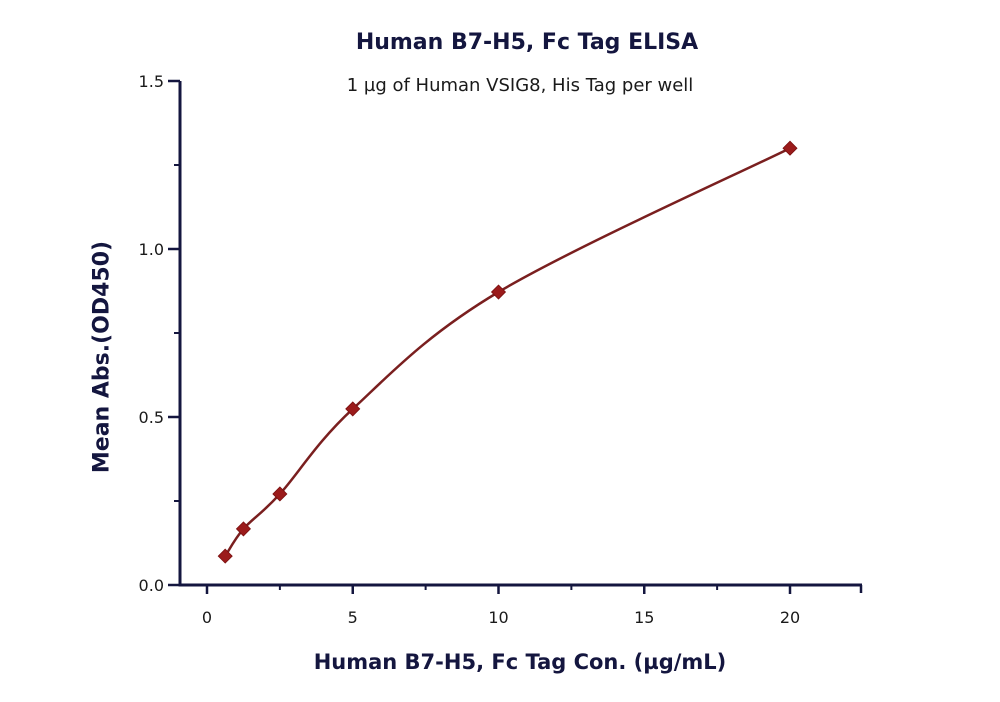 This screenshot has height=702, width=1000. What do you see at coordinates (151, 417) in the screenshot?
I see `y-tick-label: 0.5` at bounding box center [151, 417].